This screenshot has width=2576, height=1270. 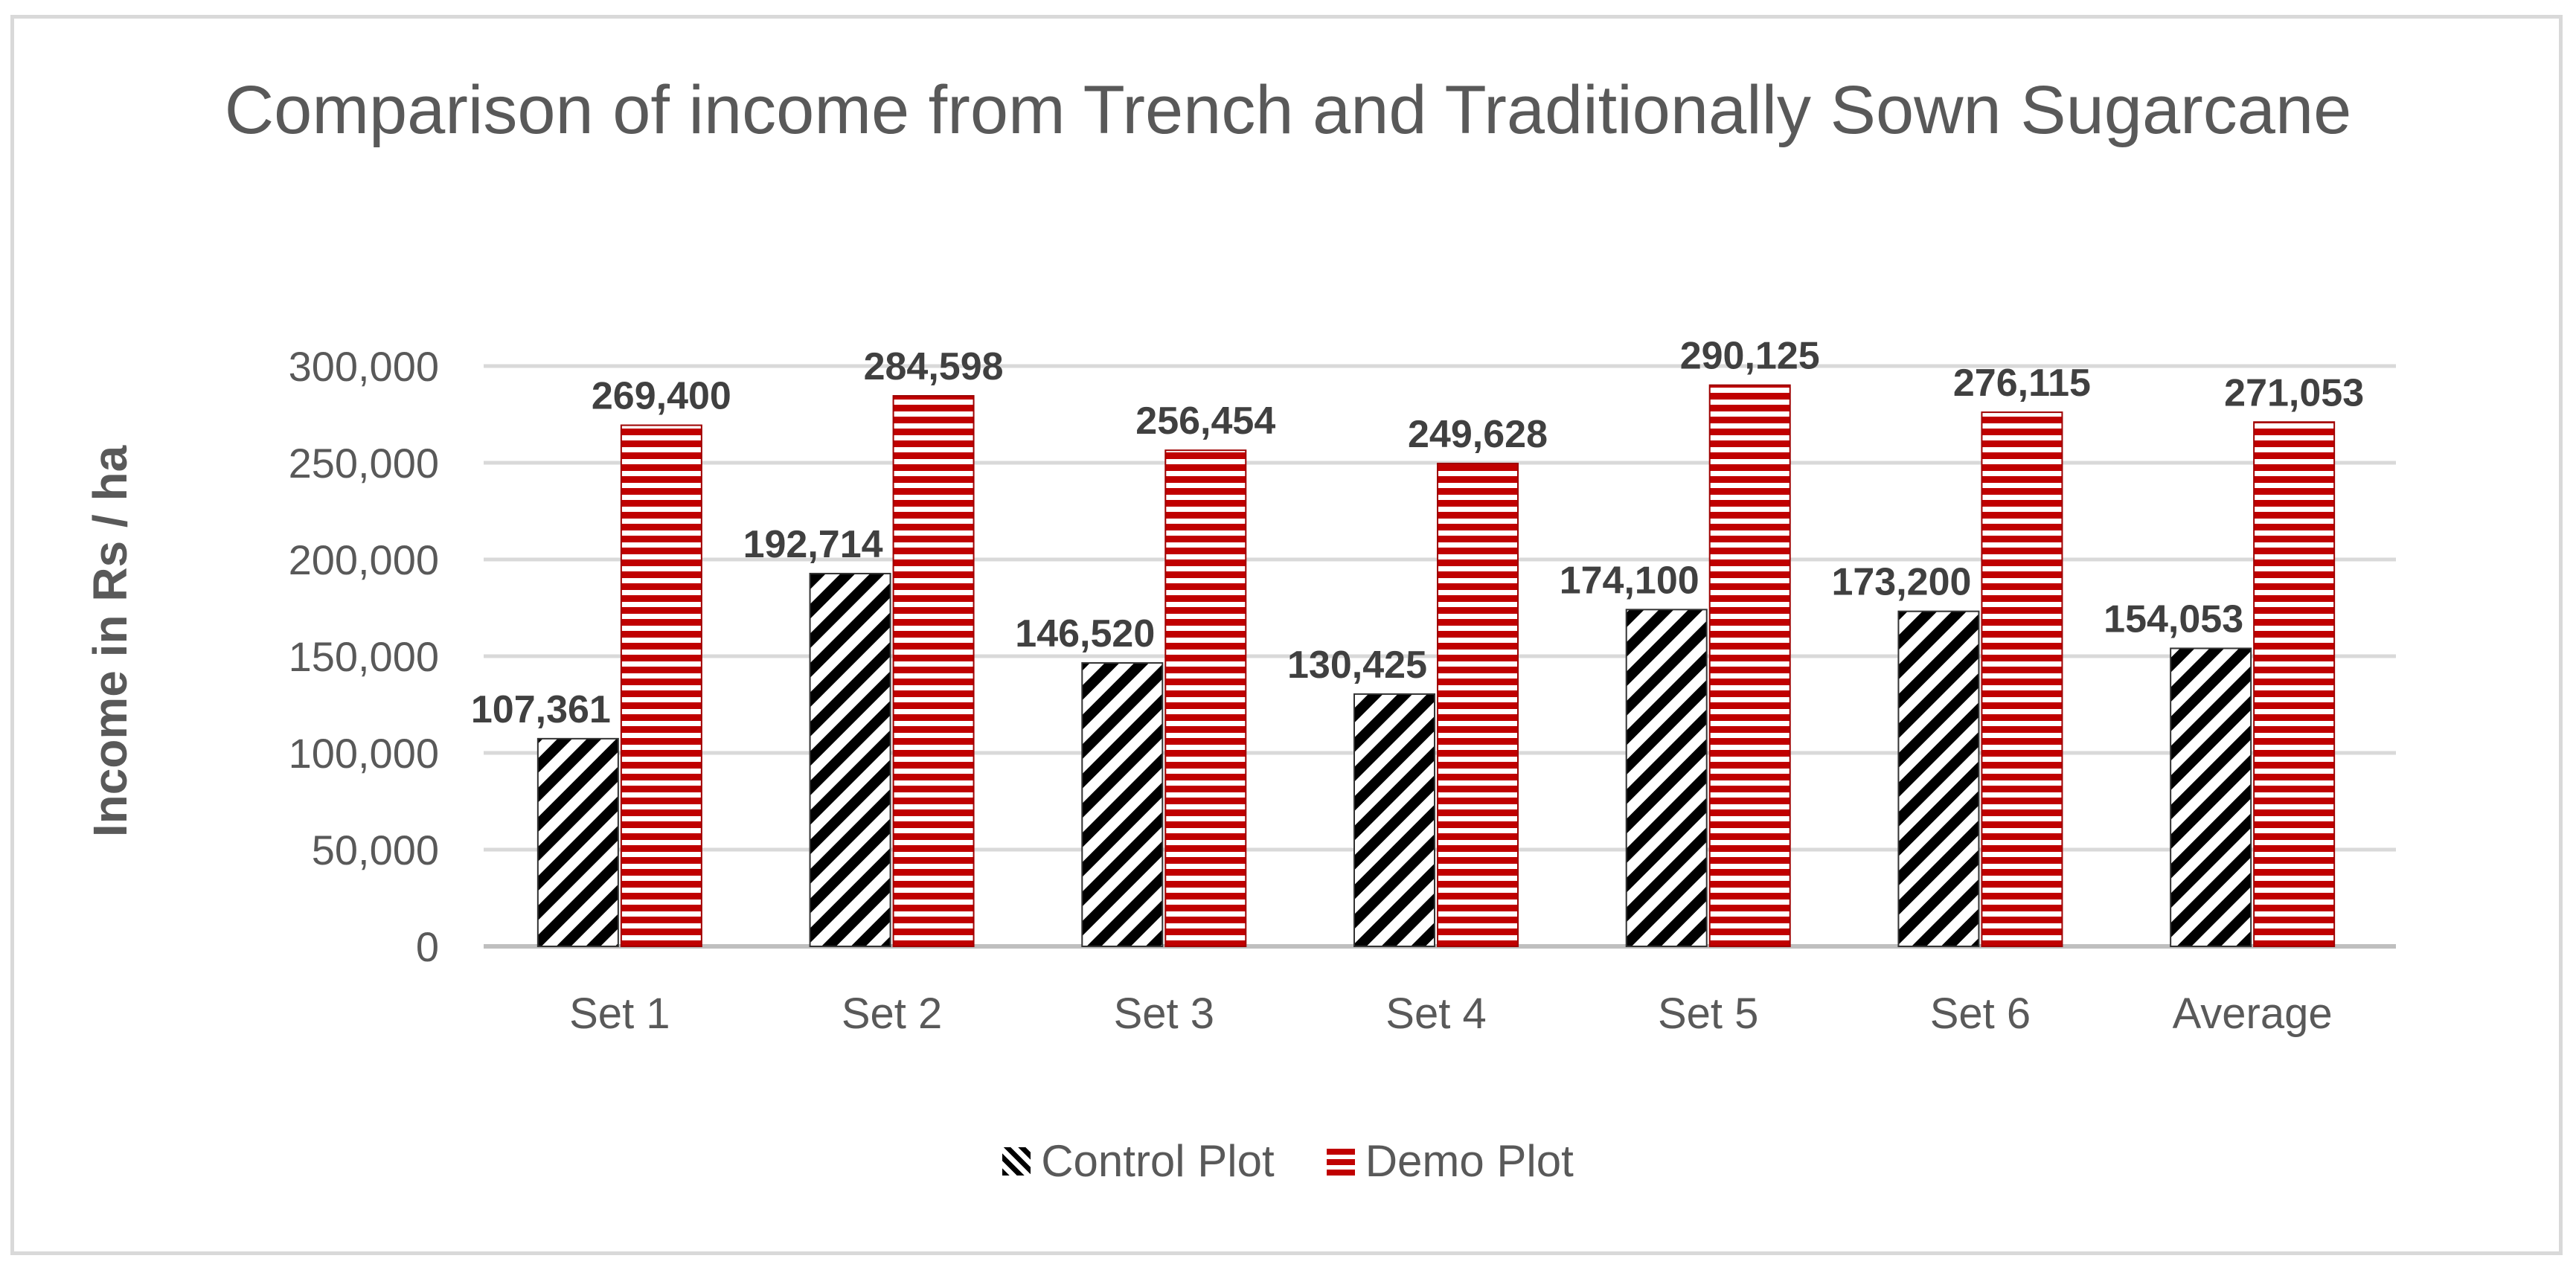 What do you see at coordinates (2173, 619) in the screenshot?
I see `data-label-control: 154,053` at bounding box center [2173, 619].